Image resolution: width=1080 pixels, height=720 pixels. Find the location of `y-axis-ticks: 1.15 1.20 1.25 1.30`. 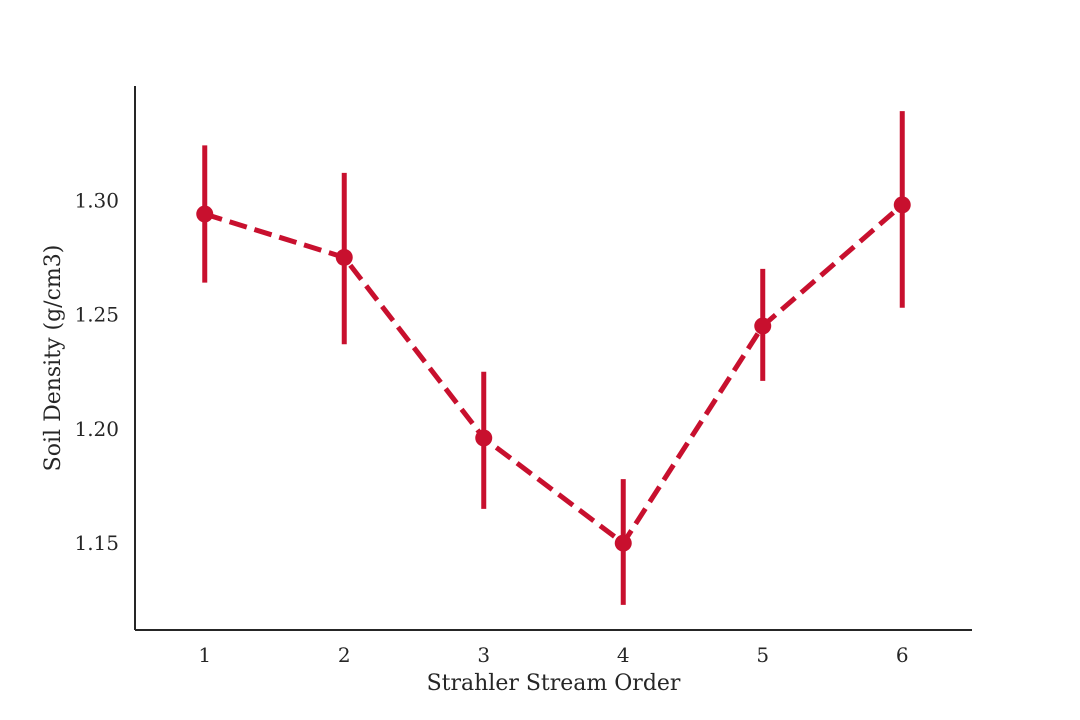

y-axis-ticks: 1.15 1.20 1.25 1.30 is located at coordinates (96, 371).